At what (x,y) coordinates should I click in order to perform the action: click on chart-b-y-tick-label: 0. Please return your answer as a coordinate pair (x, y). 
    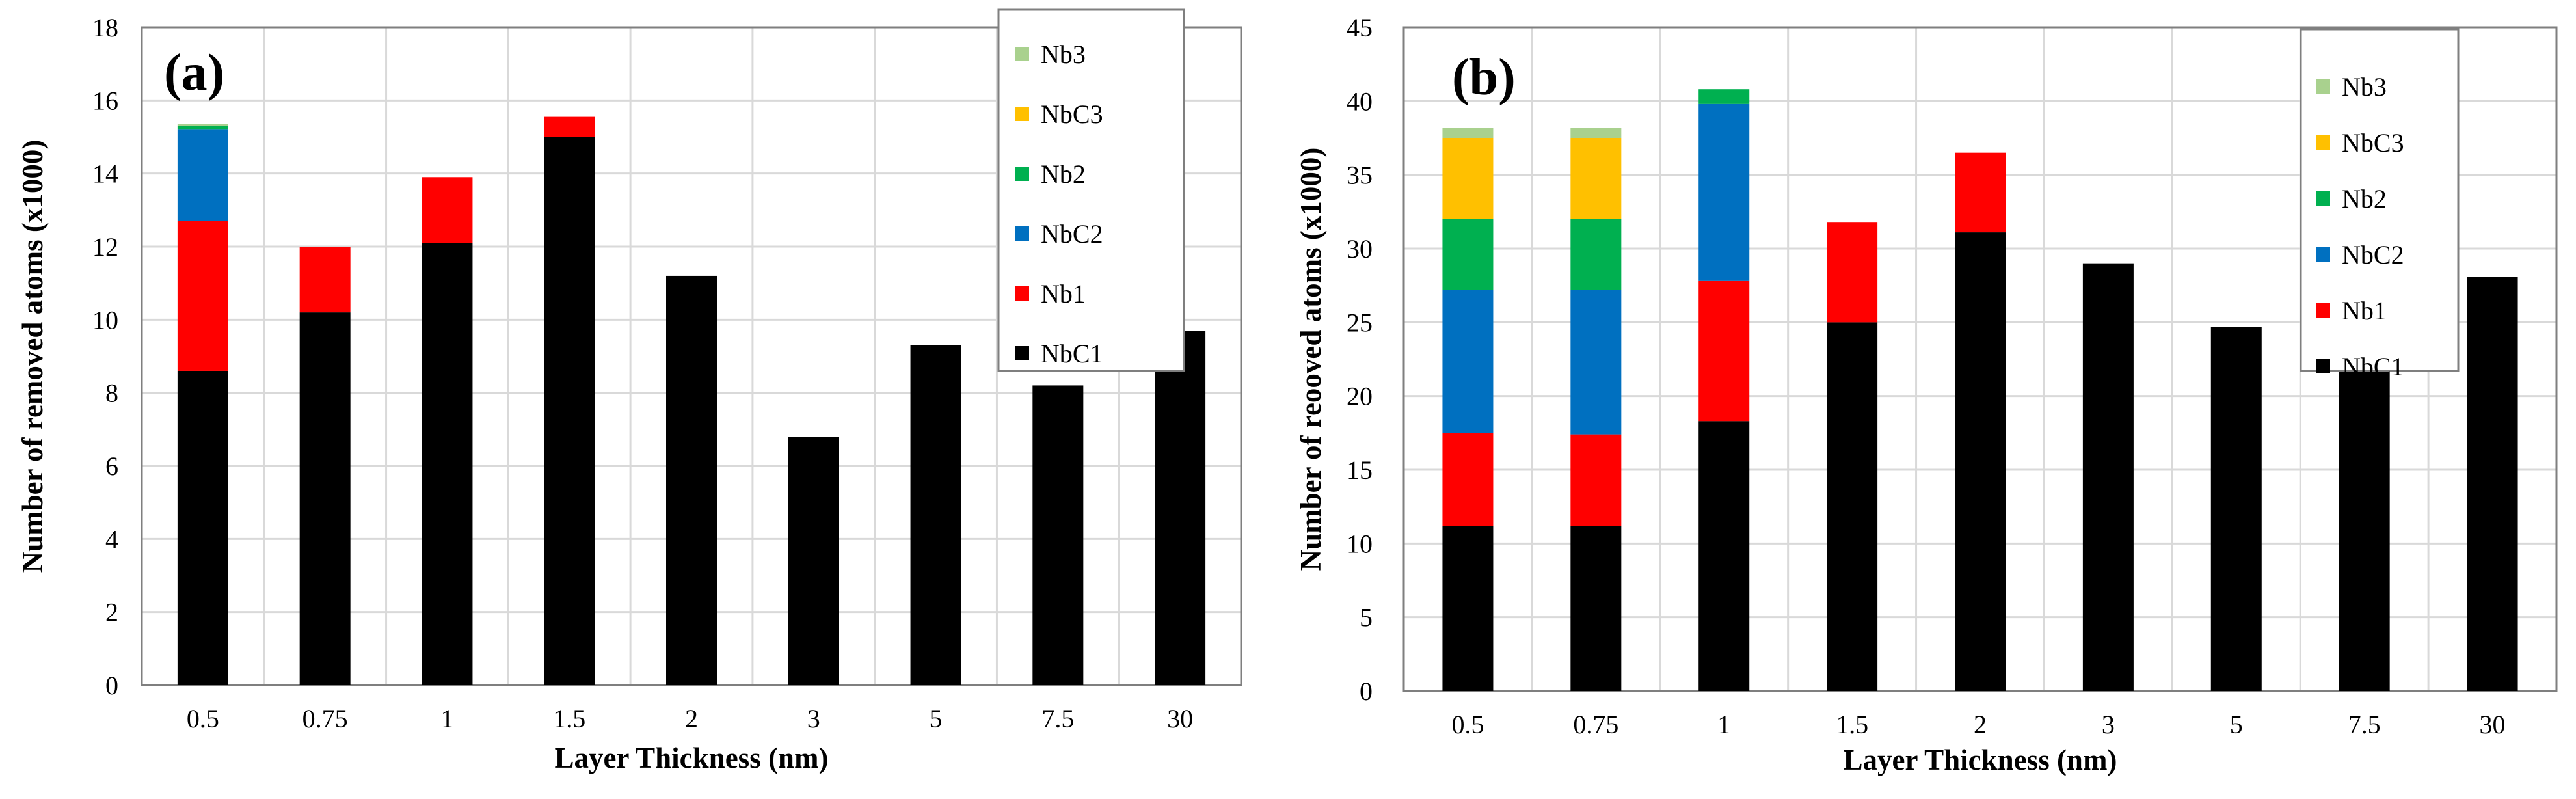
    Looking at the image, I should click on (1366, 691).